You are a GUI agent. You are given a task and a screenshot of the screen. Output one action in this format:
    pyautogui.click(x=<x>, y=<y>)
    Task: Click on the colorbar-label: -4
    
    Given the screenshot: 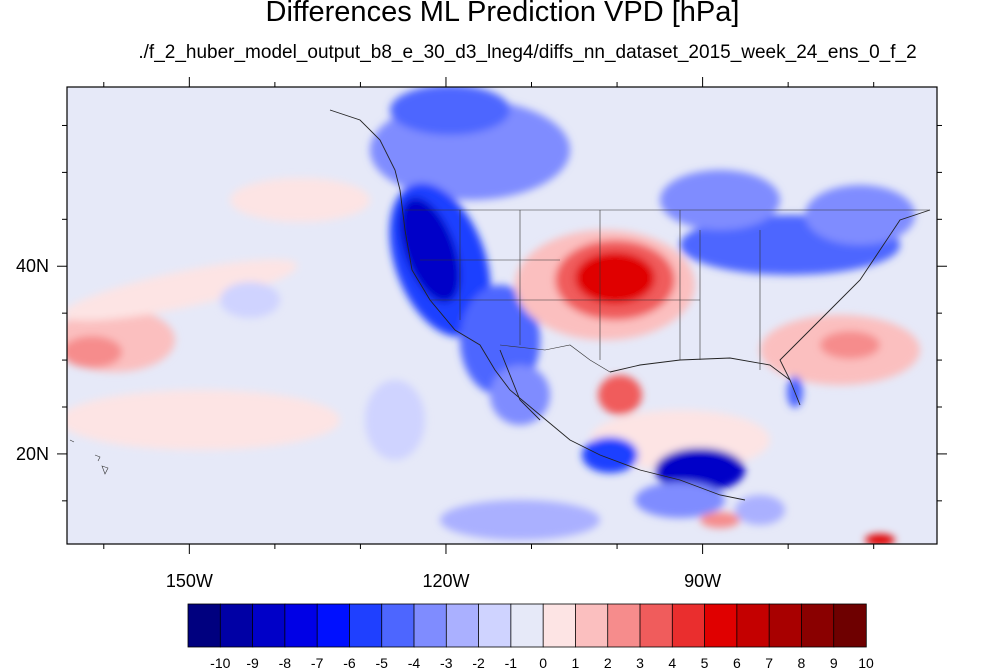 What is the action you would take?
    pyautogui.click(x=414, y=663)
    